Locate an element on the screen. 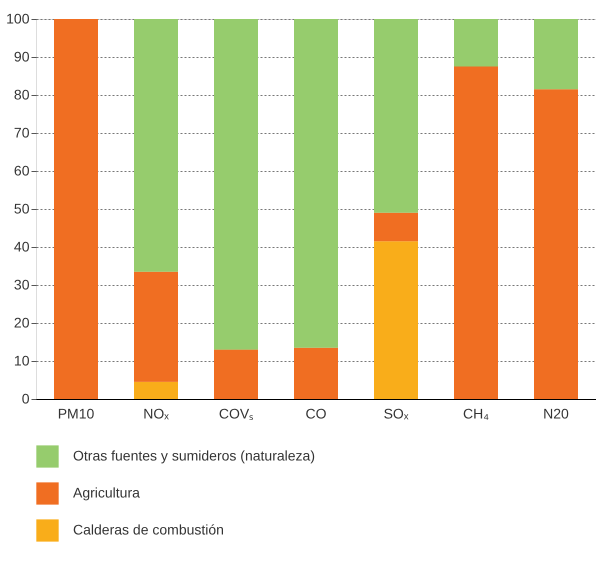  x-tick-label: PM10 is located at coordinates (76, 414).